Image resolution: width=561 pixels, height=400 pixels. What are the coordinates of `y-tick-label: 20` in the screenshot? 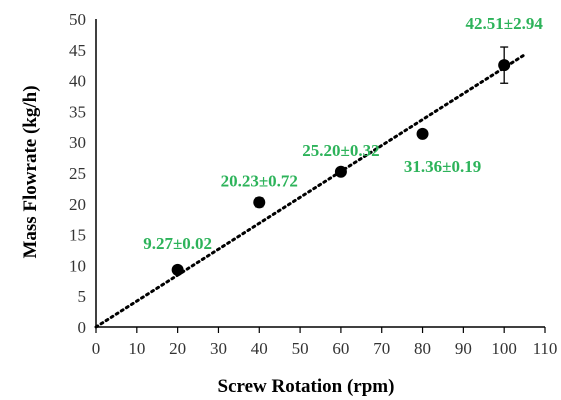 It's located at (77, 204).